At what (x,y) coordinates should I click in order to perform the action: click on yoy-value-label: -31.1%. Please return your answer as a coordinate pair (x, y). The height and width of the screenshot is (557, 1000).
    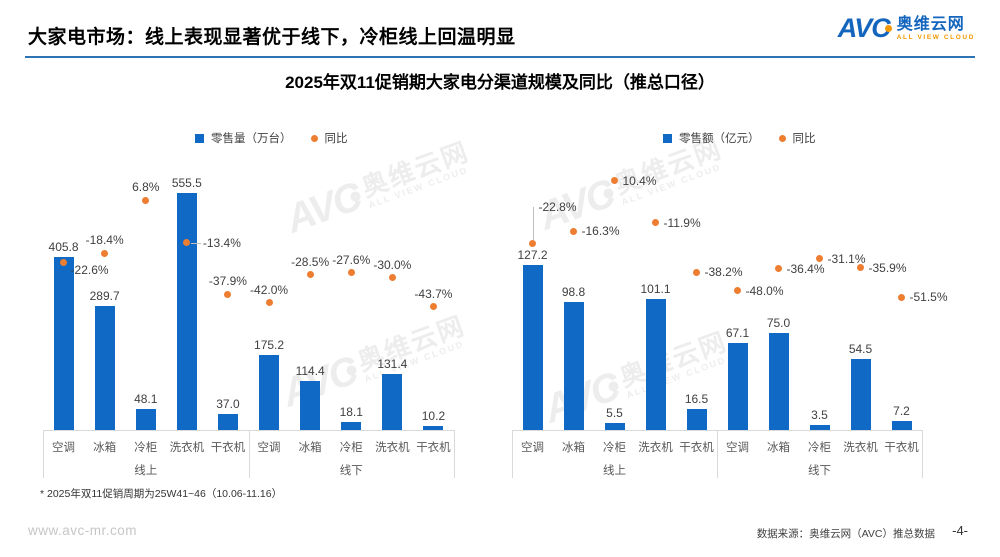
    Looking at the image, I should click on (846, 258).